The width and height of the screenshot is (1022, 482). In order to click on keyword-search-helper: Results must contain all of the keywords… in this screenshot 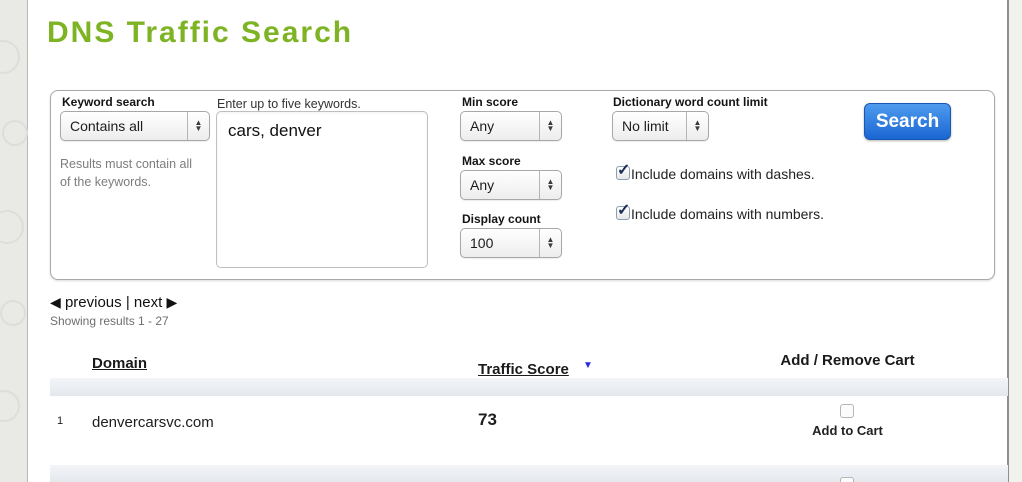, I will do `click(126, 173)`.